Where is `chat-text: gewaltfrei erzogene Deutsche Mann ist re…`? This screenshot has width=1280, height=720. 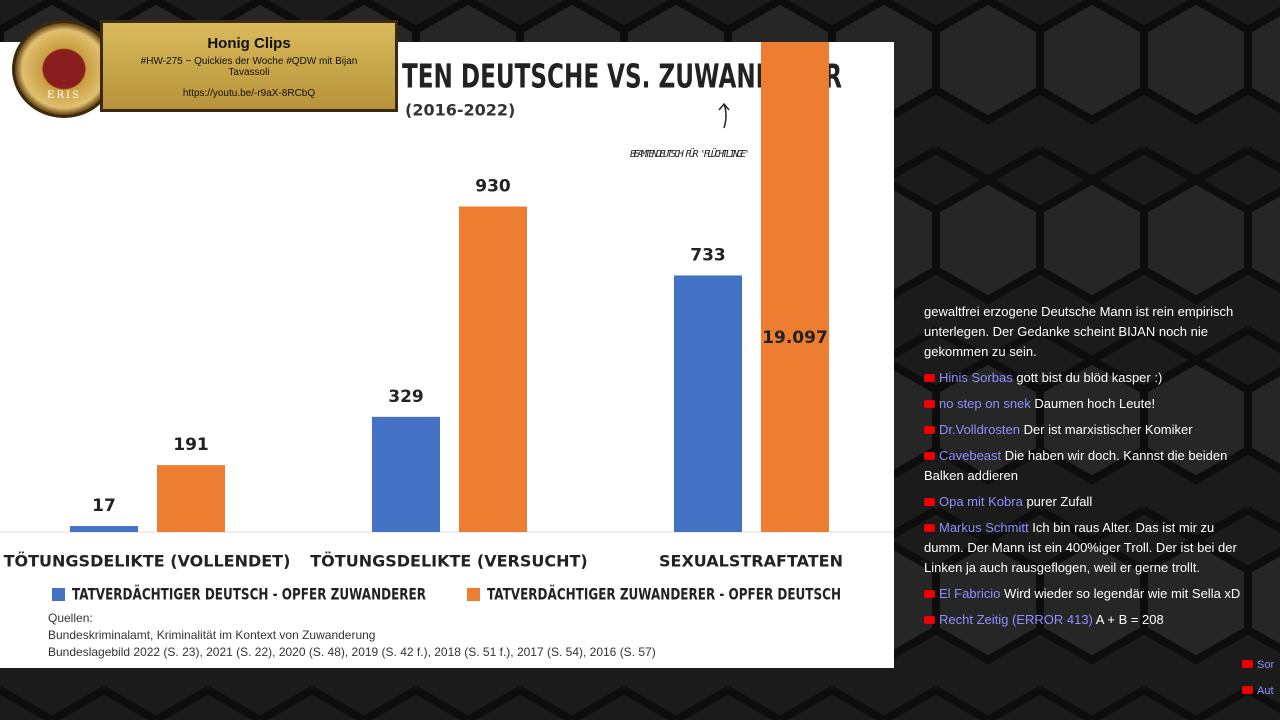
chat-text: gewaltfrei erzogene Deutsche Mann ist re… is located at coordinates (1079, 331).